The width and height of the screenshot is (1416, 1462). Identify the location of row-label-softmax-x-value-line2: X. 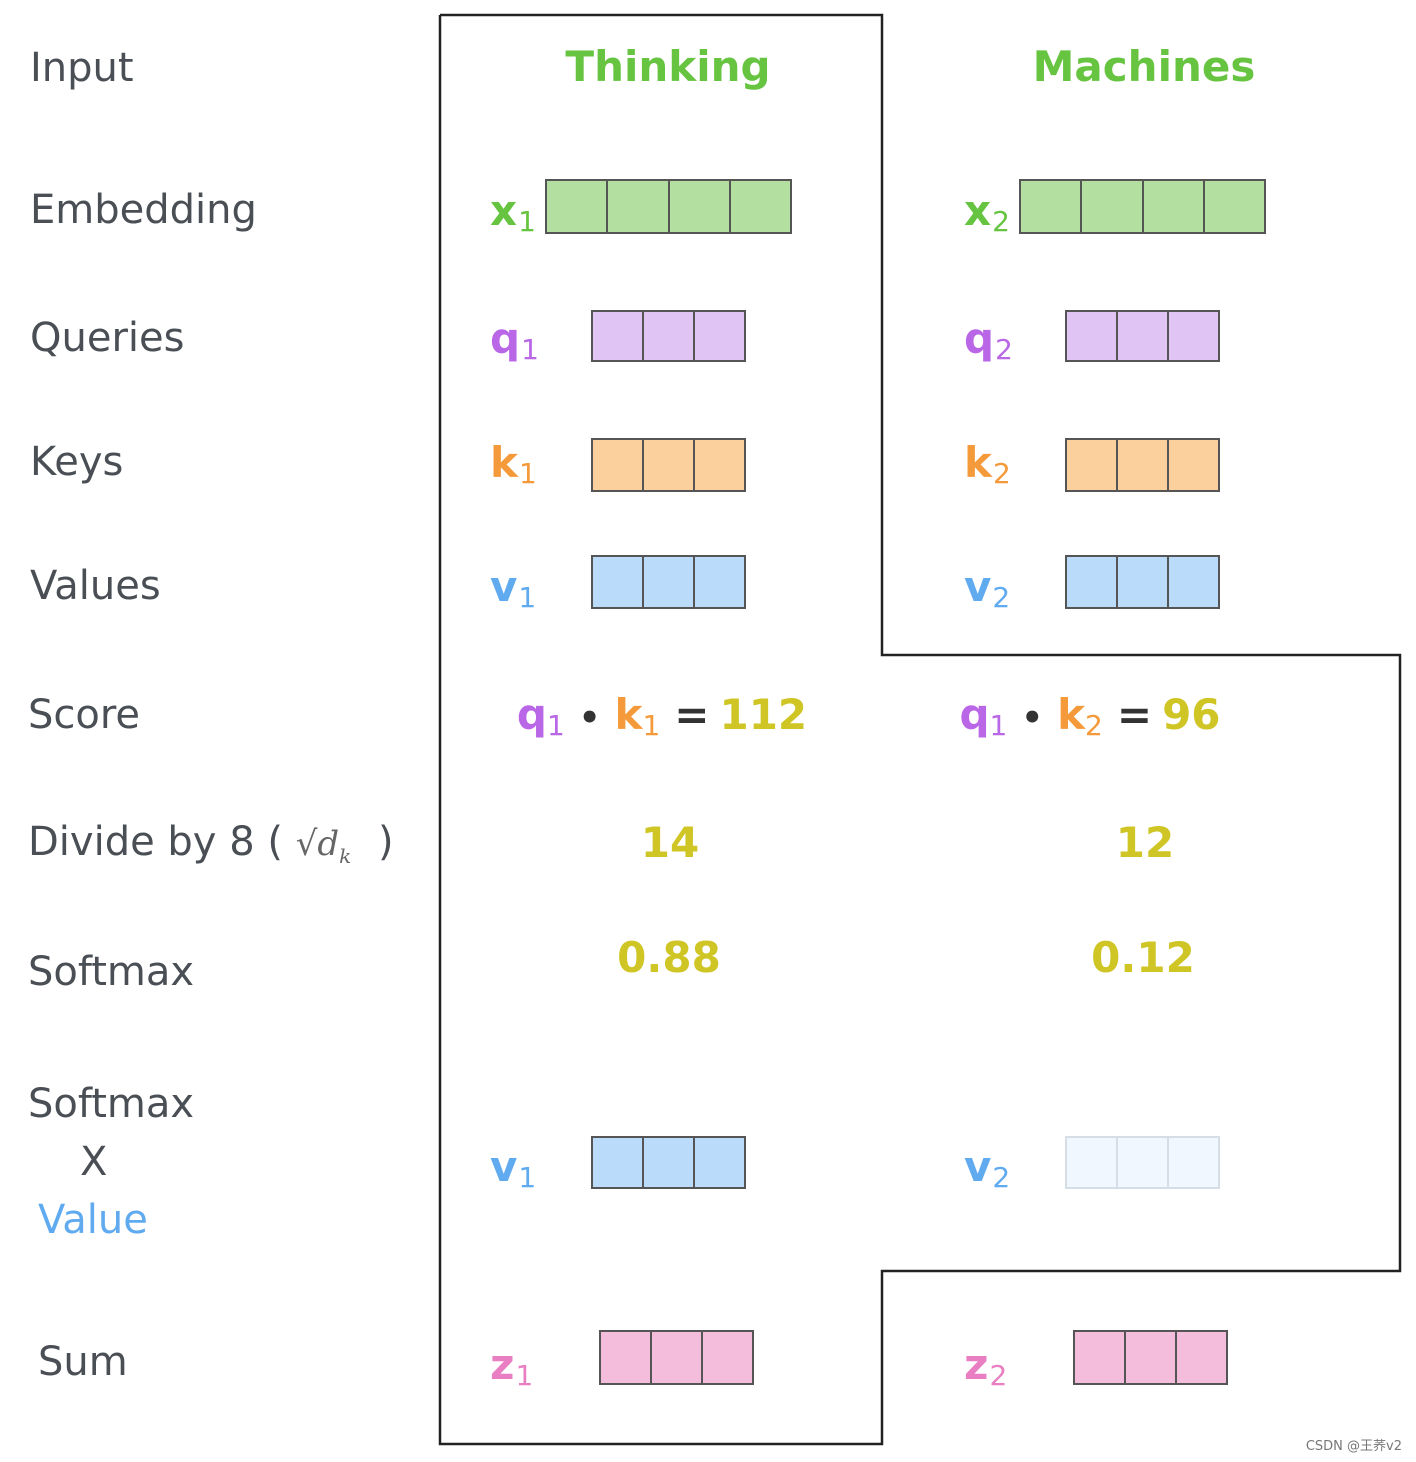
(94, 1162).